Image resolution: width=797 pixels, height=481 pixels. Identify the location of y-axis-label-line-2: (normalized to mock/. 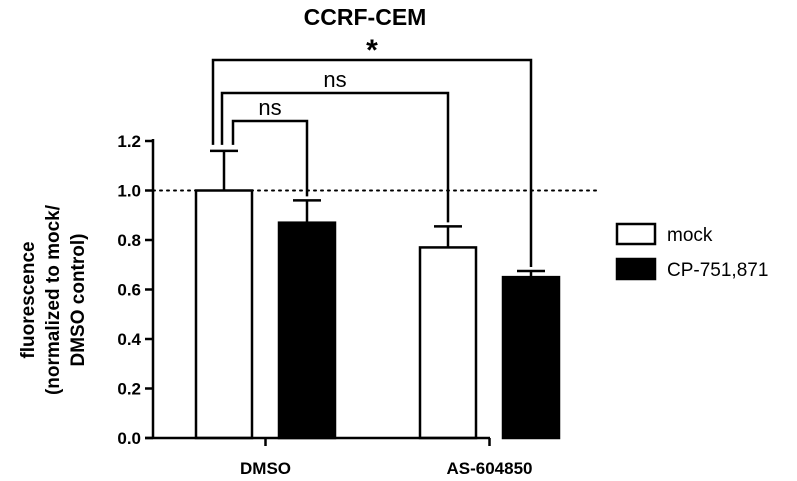
(53, 299).